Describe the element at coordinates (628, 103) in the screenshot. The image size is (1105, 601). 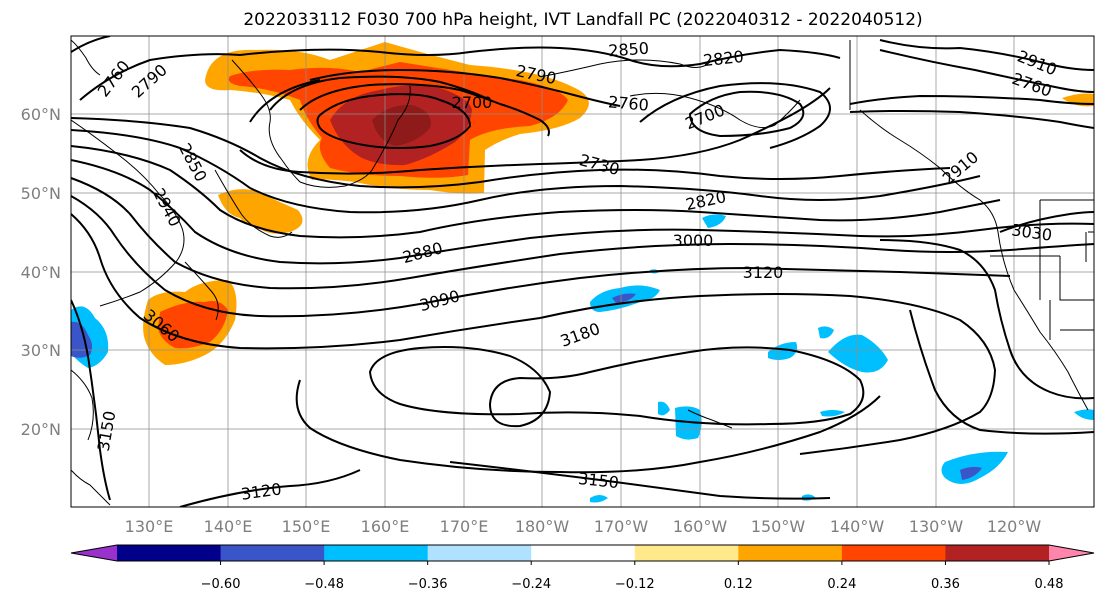
I see `contour-label: 2760` at that location.